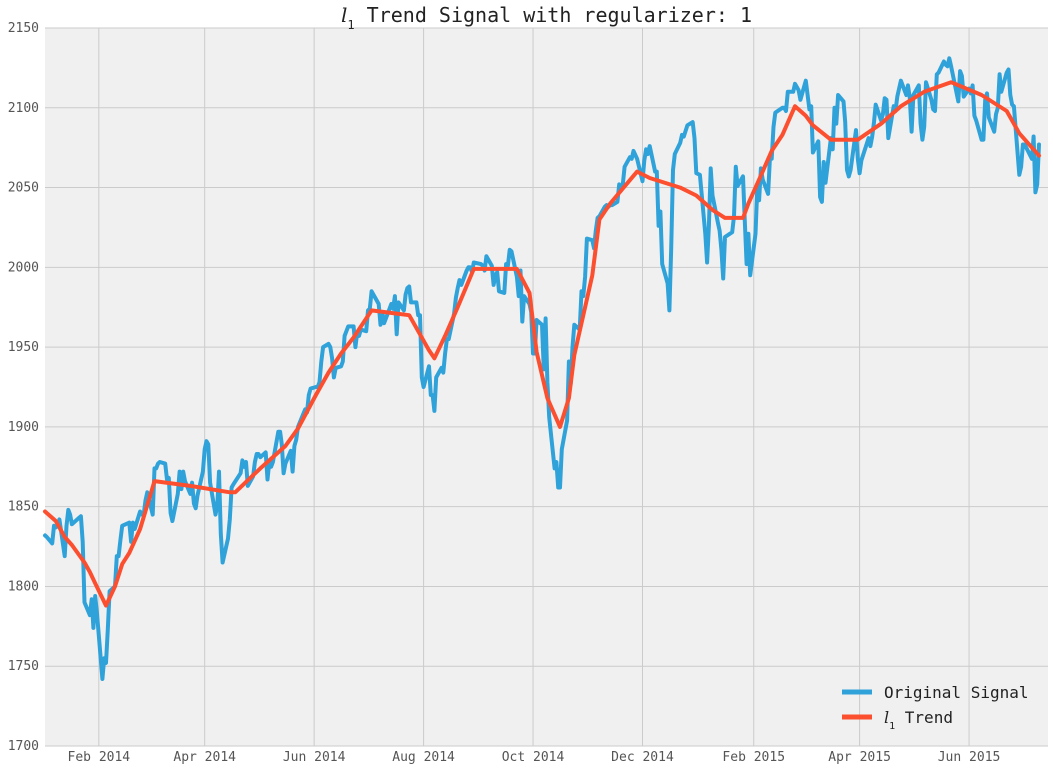 This screenshot has width=1053, height=771. Describe the element at coordinates (314, 757) in the screenshot. I see `x-tick-label: Jun 2014` at that location.